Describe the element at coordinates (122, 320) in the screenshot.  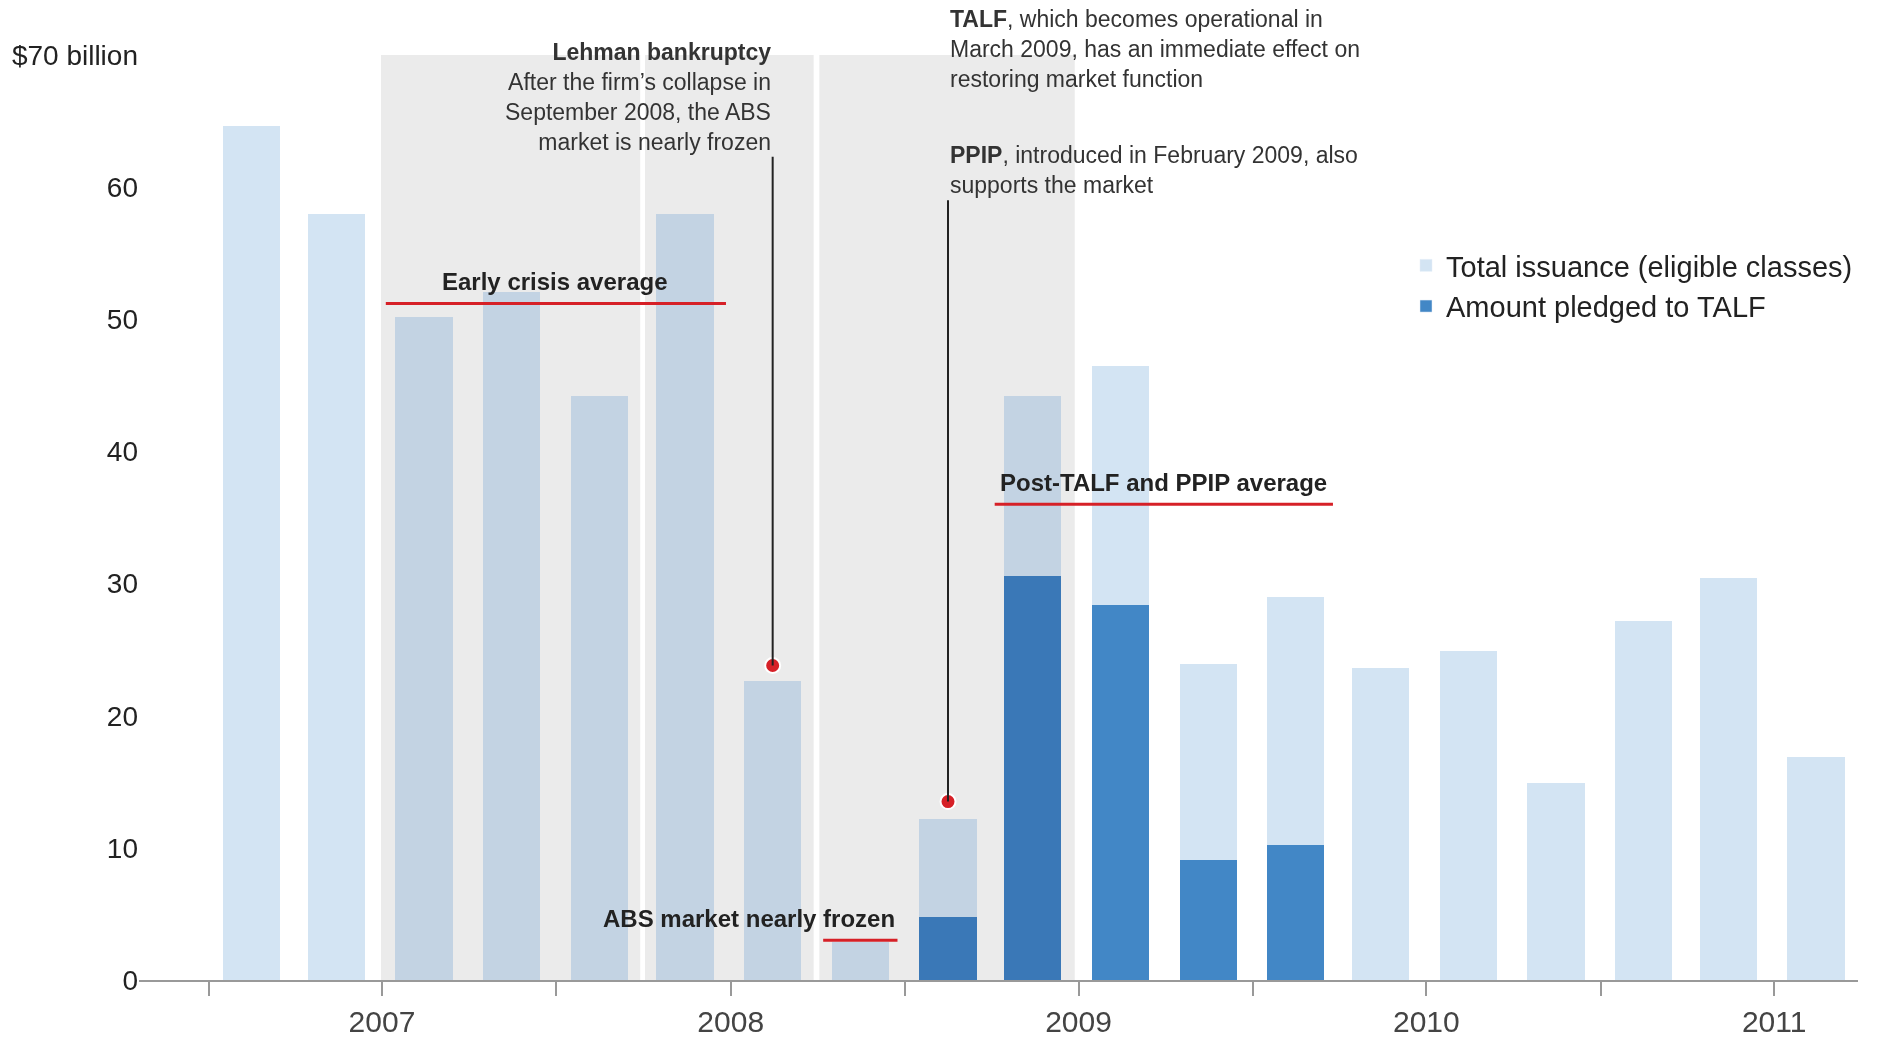
I see `y-tick-label: 50` at that location.